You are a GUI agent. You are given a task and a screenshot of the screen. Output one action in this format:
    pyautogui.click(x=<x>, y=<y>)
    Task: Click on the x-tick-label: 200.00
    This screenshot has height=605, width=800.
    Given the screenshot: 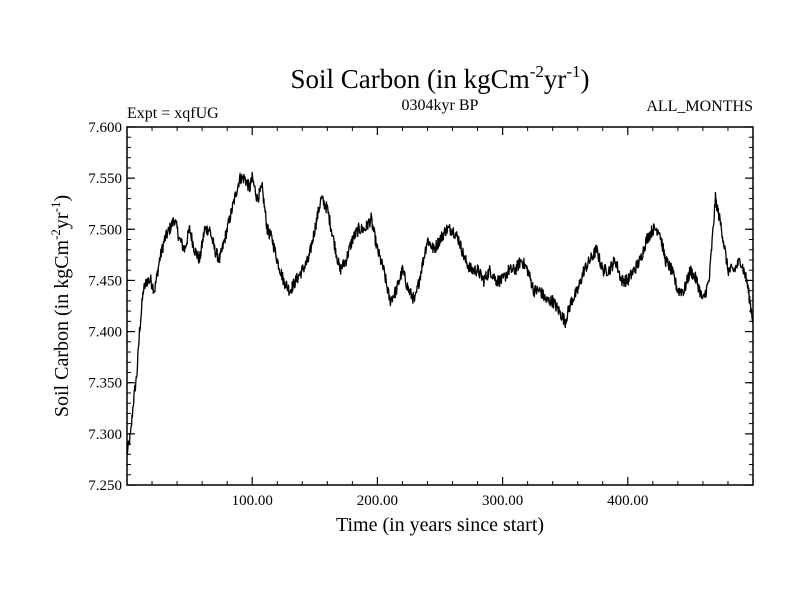 What is the action you would take?
    pyautogui.click(x=377, y=501)
    